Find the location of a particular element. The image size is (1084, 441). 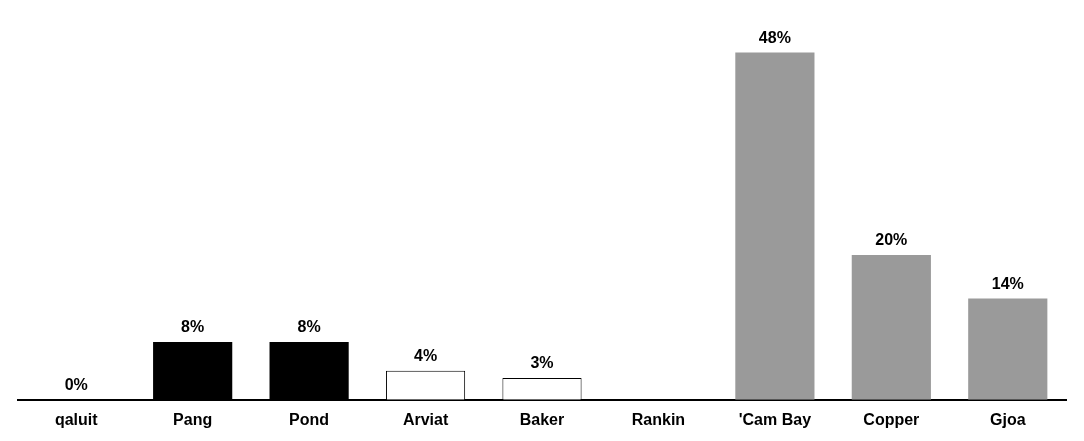

x-tick-label: Baker is located at coordinates (542, 419).